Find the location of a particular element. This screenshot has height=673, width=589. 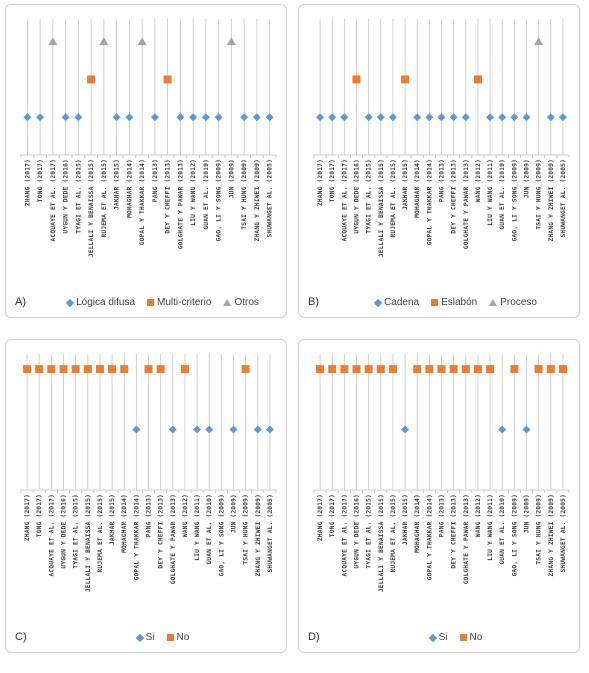

chart-d-legend: Si No is located at coordinates (456, 637).